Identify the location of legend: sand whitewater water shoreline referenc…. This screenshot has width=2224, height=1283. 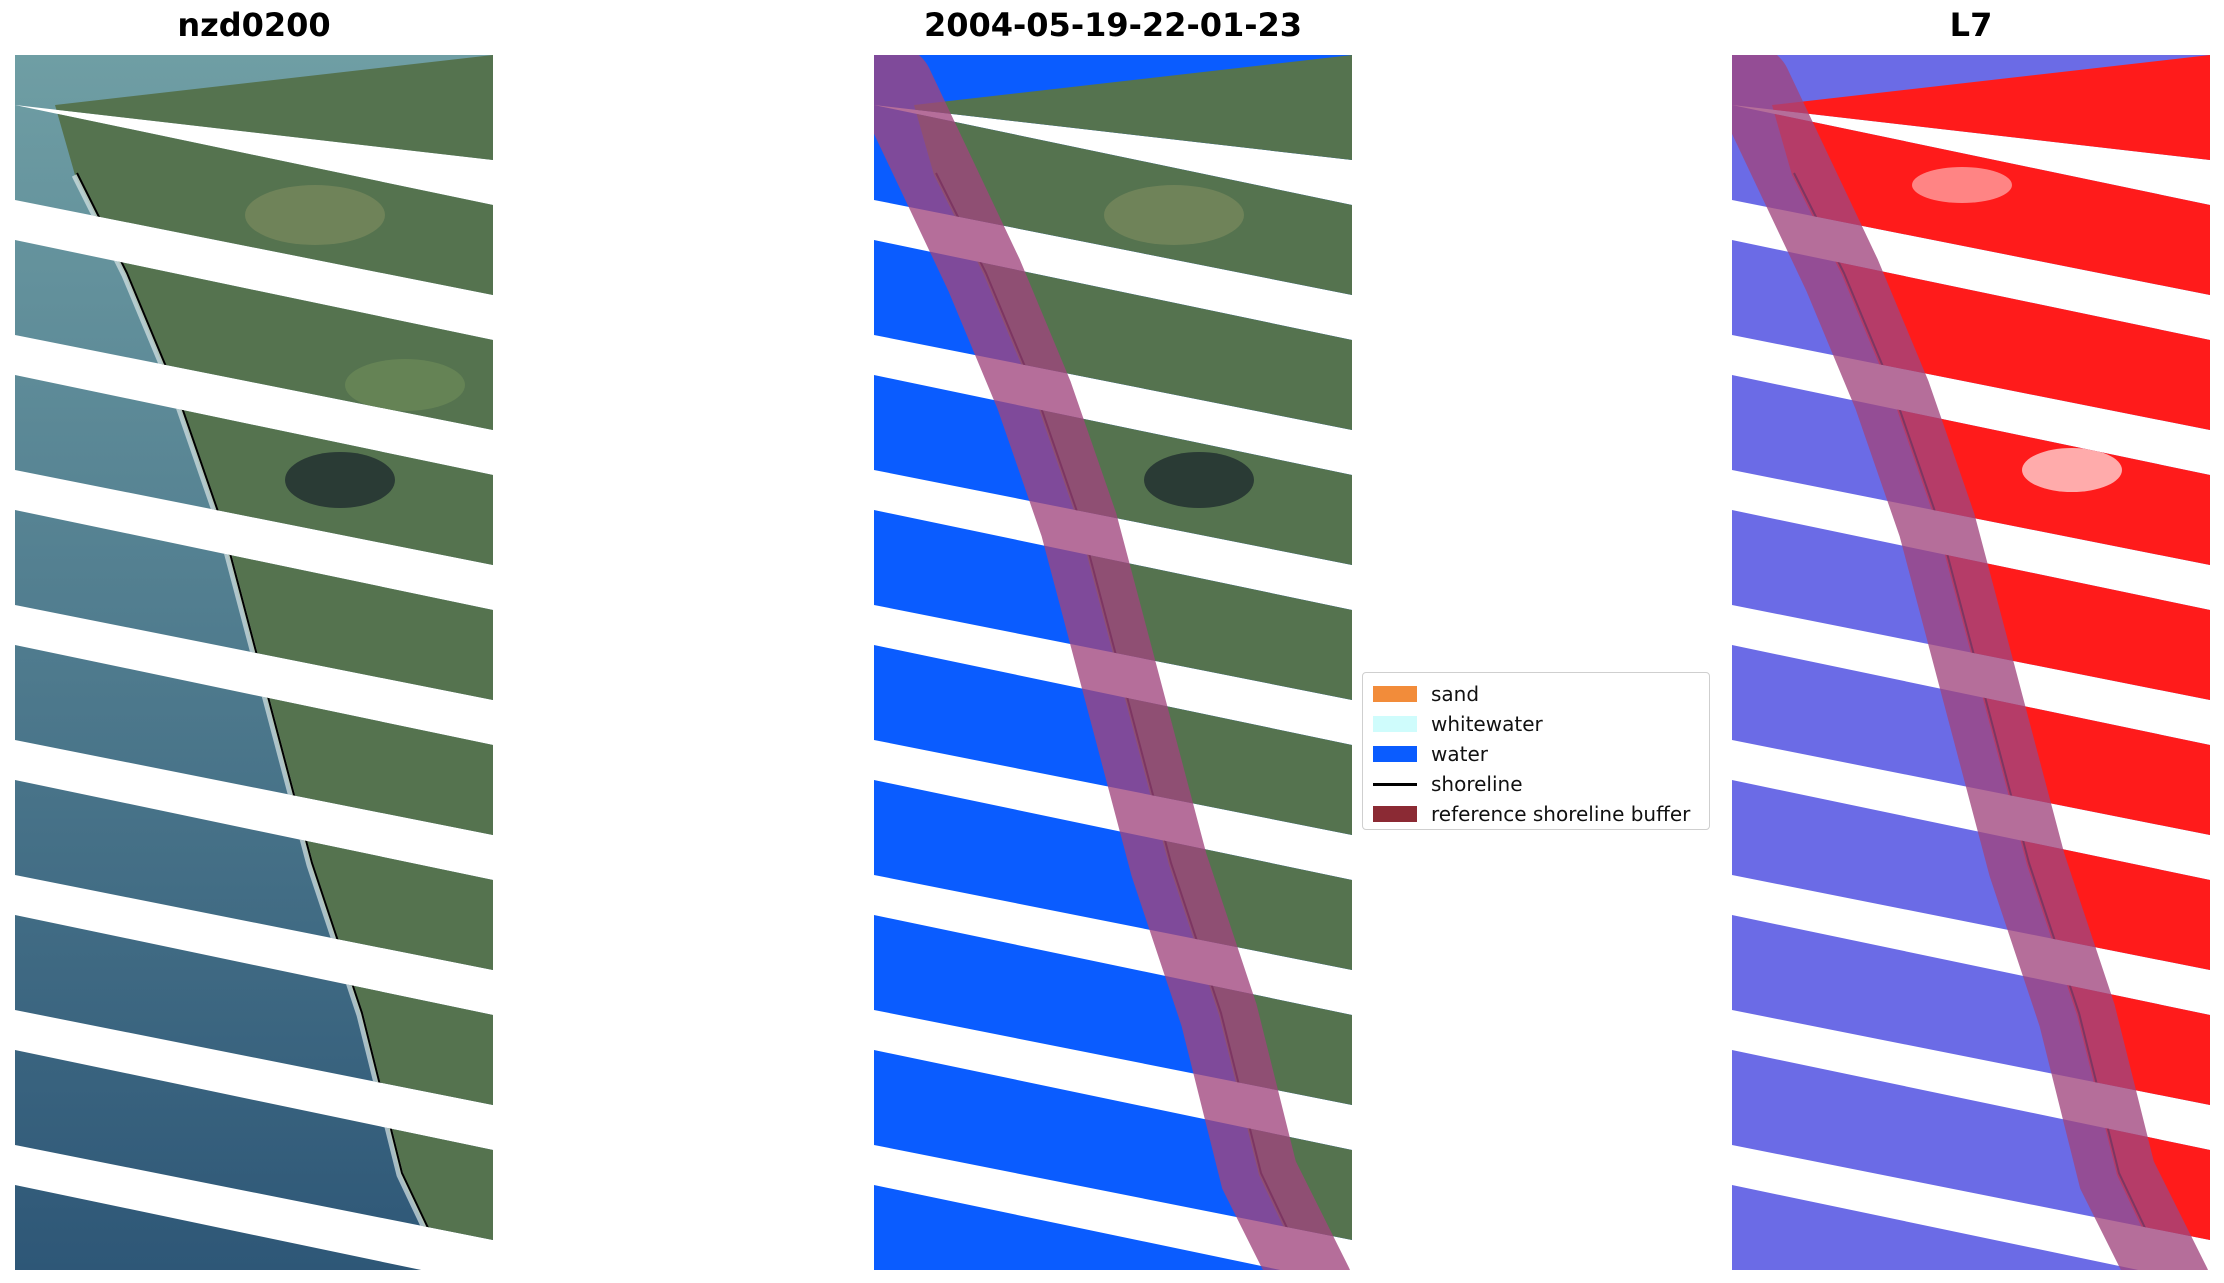
(1536, 751).